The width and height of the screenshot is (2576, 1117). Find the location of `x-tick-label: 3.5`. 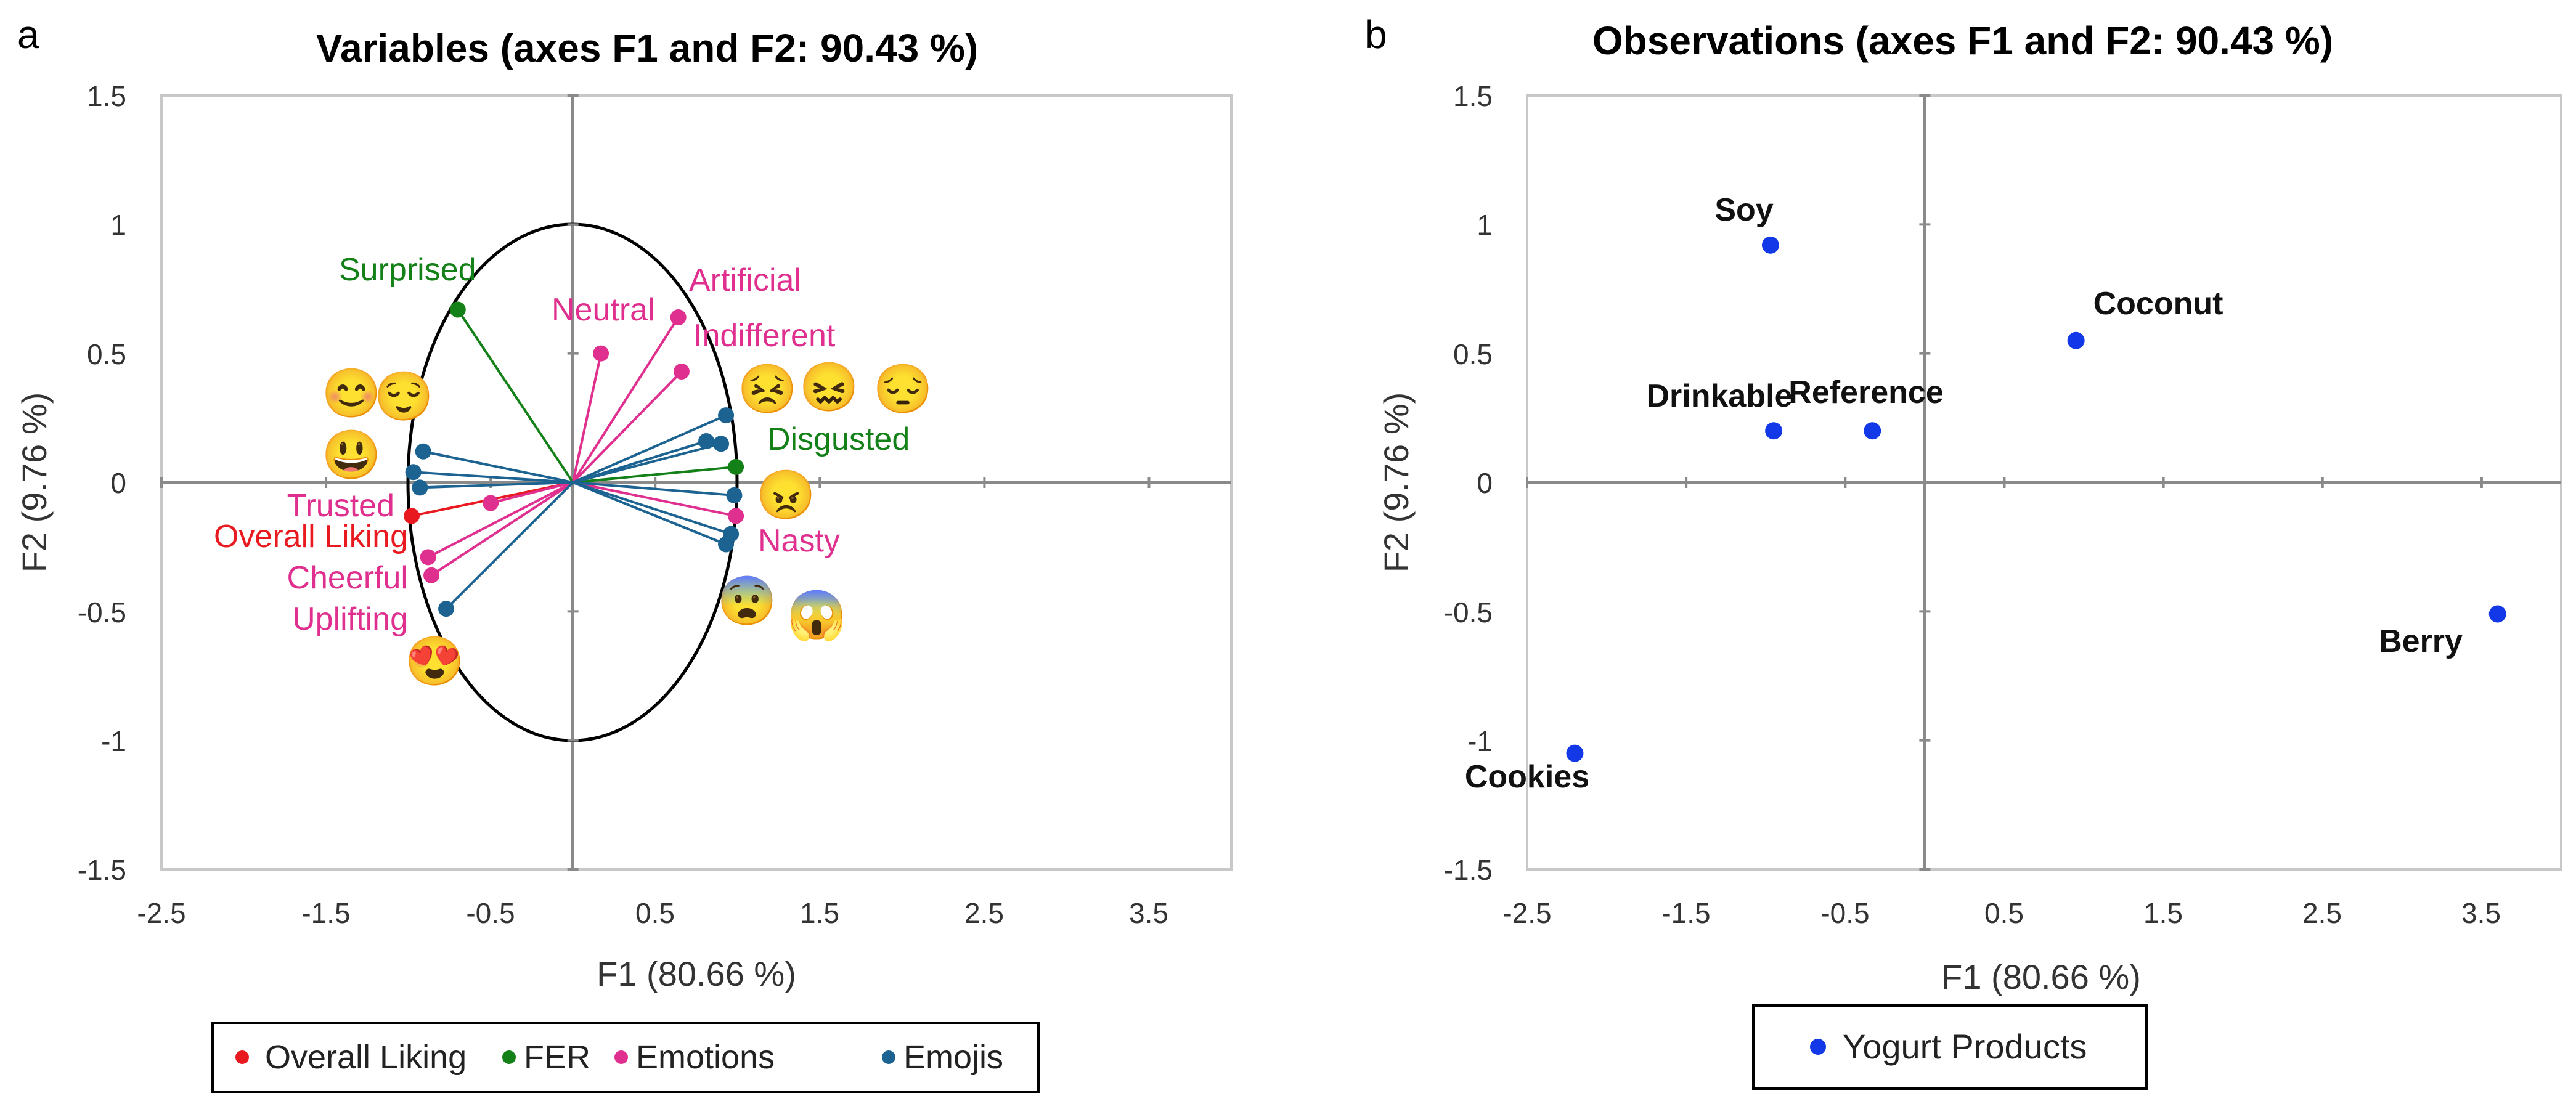

x-tick-label: 3.5 is located at coordinates (1149, 913).